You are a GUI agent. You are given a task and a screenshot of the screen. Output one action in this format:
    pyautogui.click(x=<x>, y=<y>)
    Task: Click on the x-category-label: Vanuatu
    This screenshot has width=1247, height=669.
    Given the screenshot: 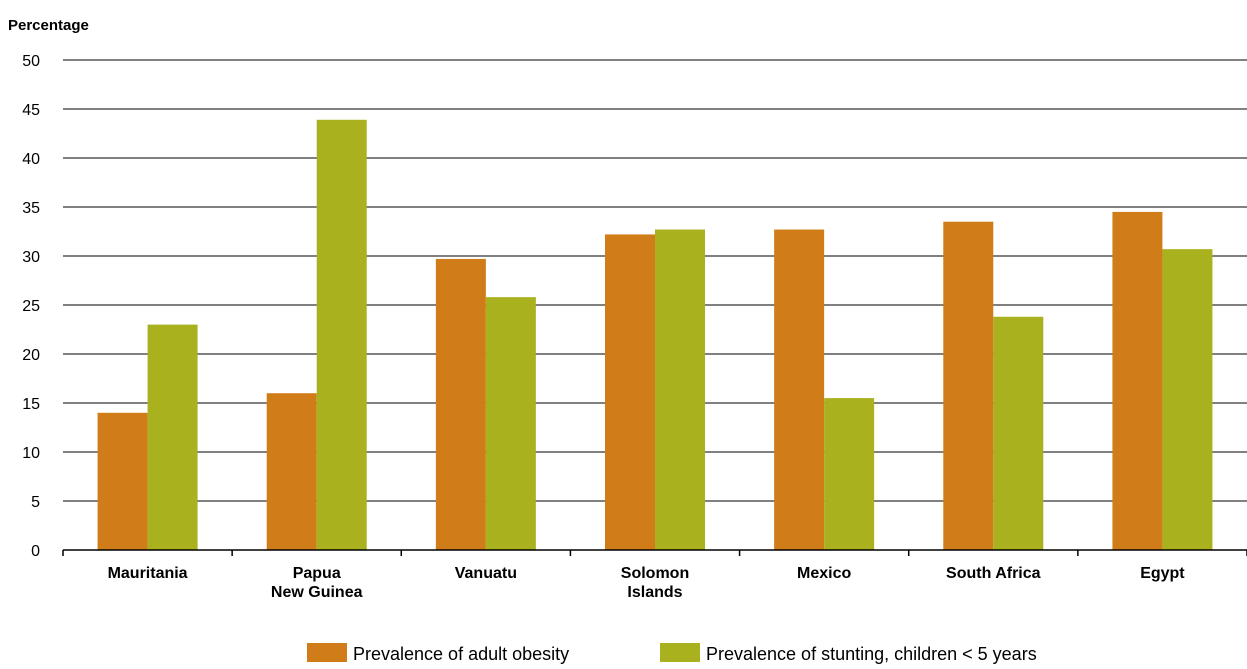 What is the action you would take?
    pyautogui.click(x=486, y=573)
    